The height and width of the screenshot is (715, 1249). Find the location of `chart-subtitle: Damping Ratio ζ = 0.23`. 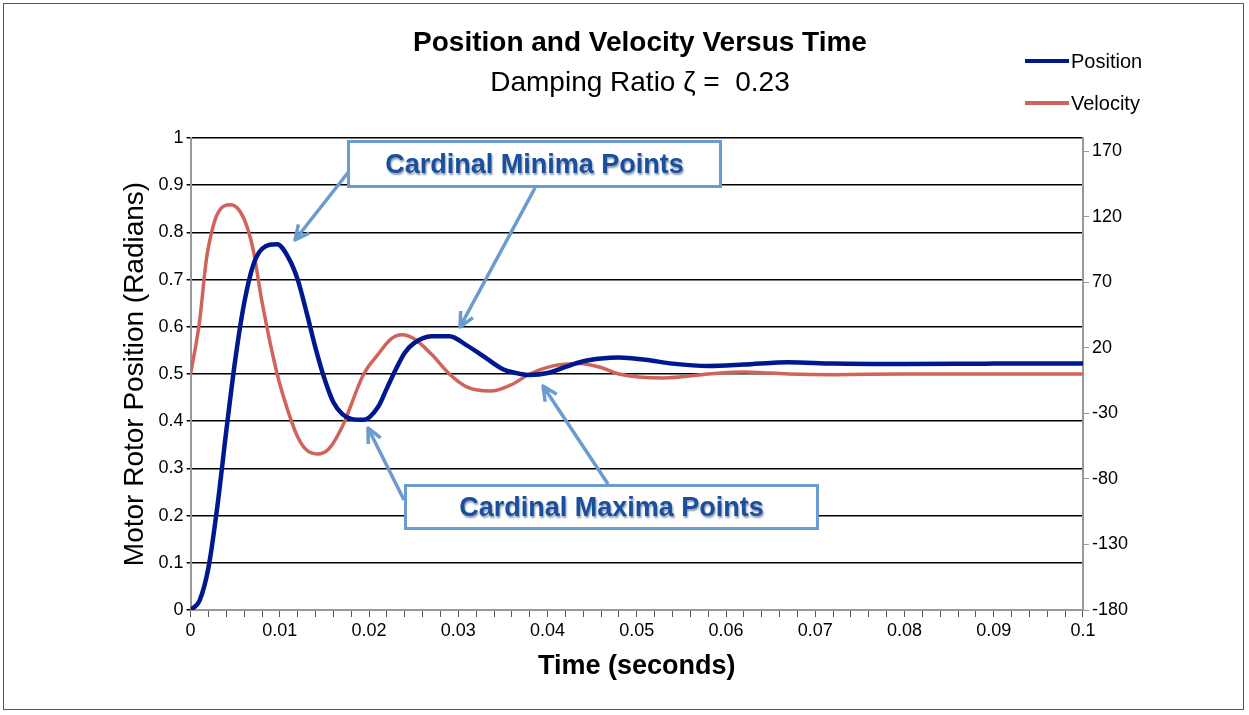

chart-subtitle: Damping Ratio ζ = 0.23 is located at coordinates (640, 82).